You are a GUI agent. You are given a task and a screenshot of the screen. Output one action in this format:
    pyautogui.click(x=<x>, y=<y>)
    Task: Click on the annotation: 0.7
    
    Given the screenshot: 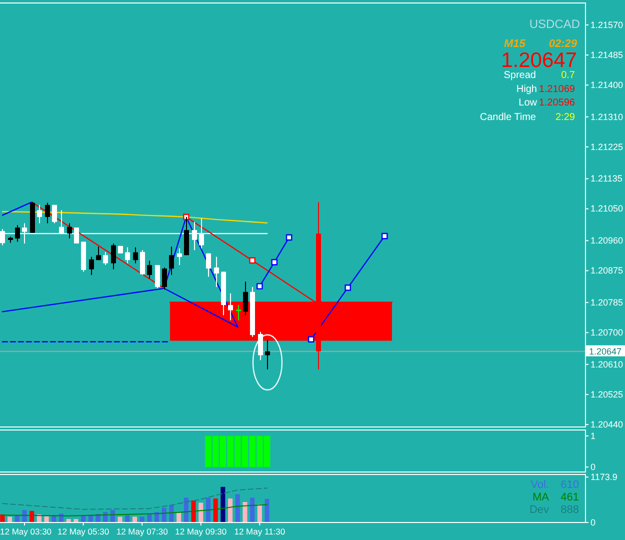 What is the action you would take?
    pyautogui.click(x=568, y=75)
    